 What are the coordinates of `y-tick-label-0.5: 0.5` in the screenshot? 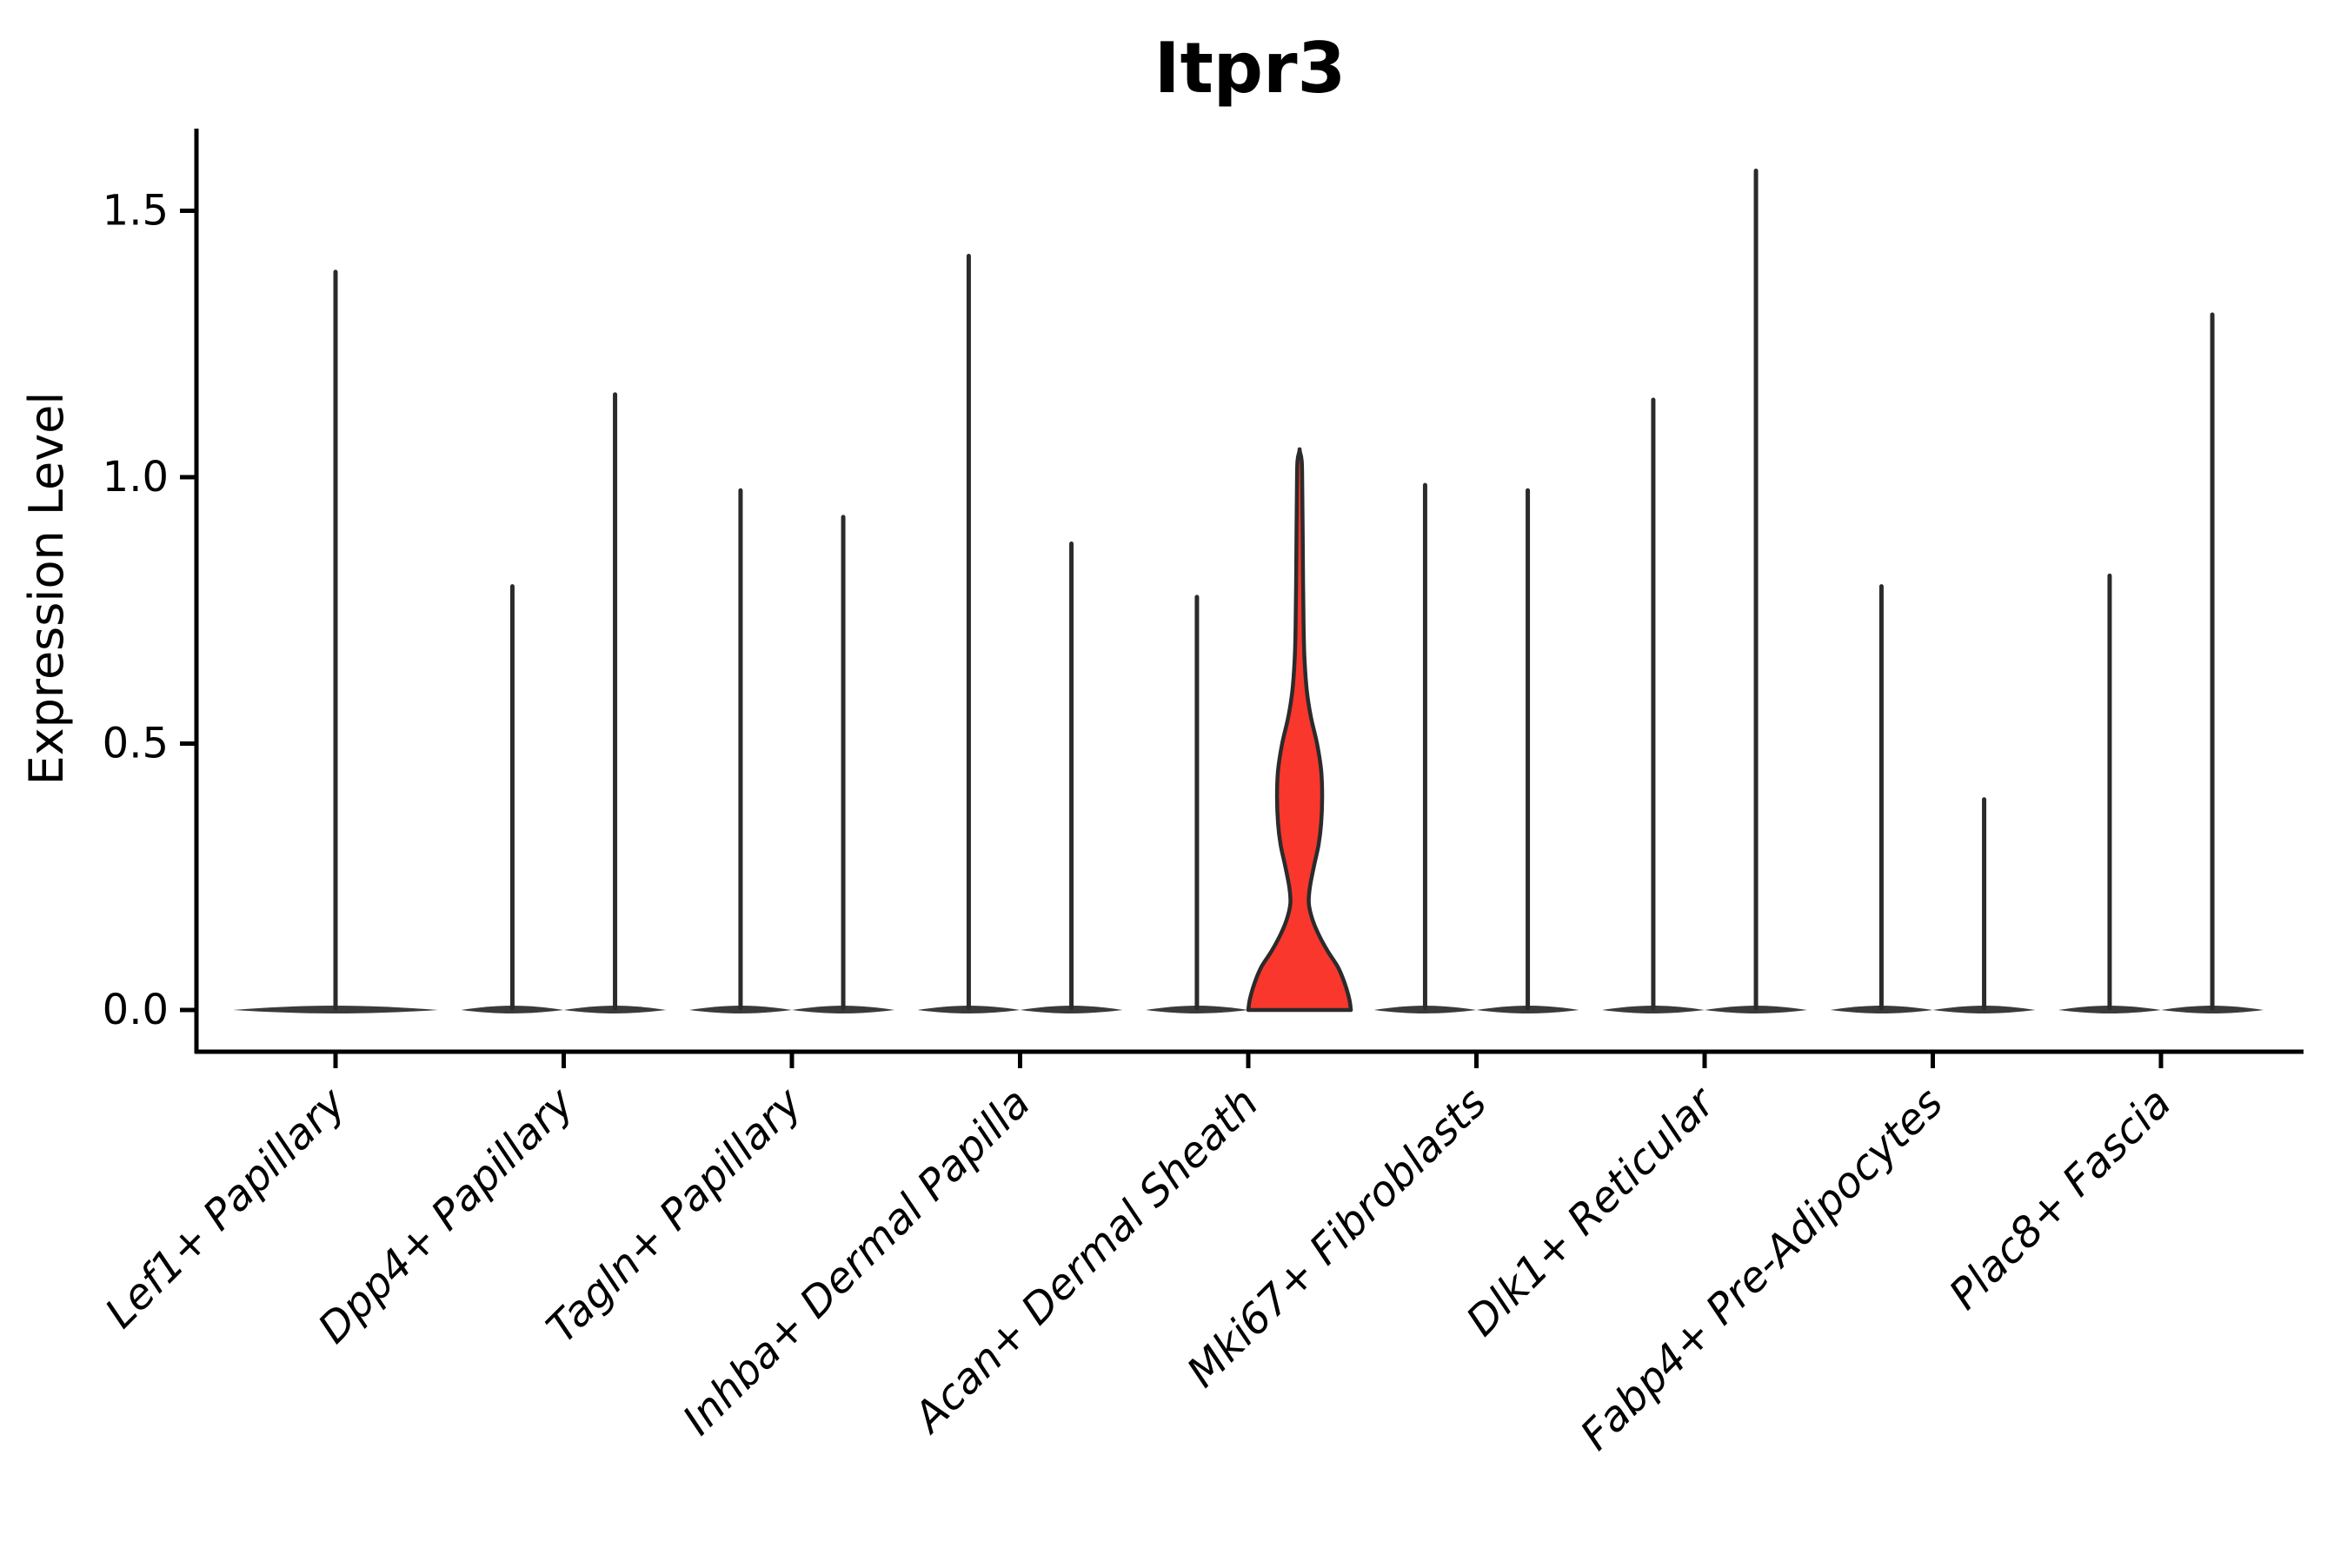 It's located at (136, 744).